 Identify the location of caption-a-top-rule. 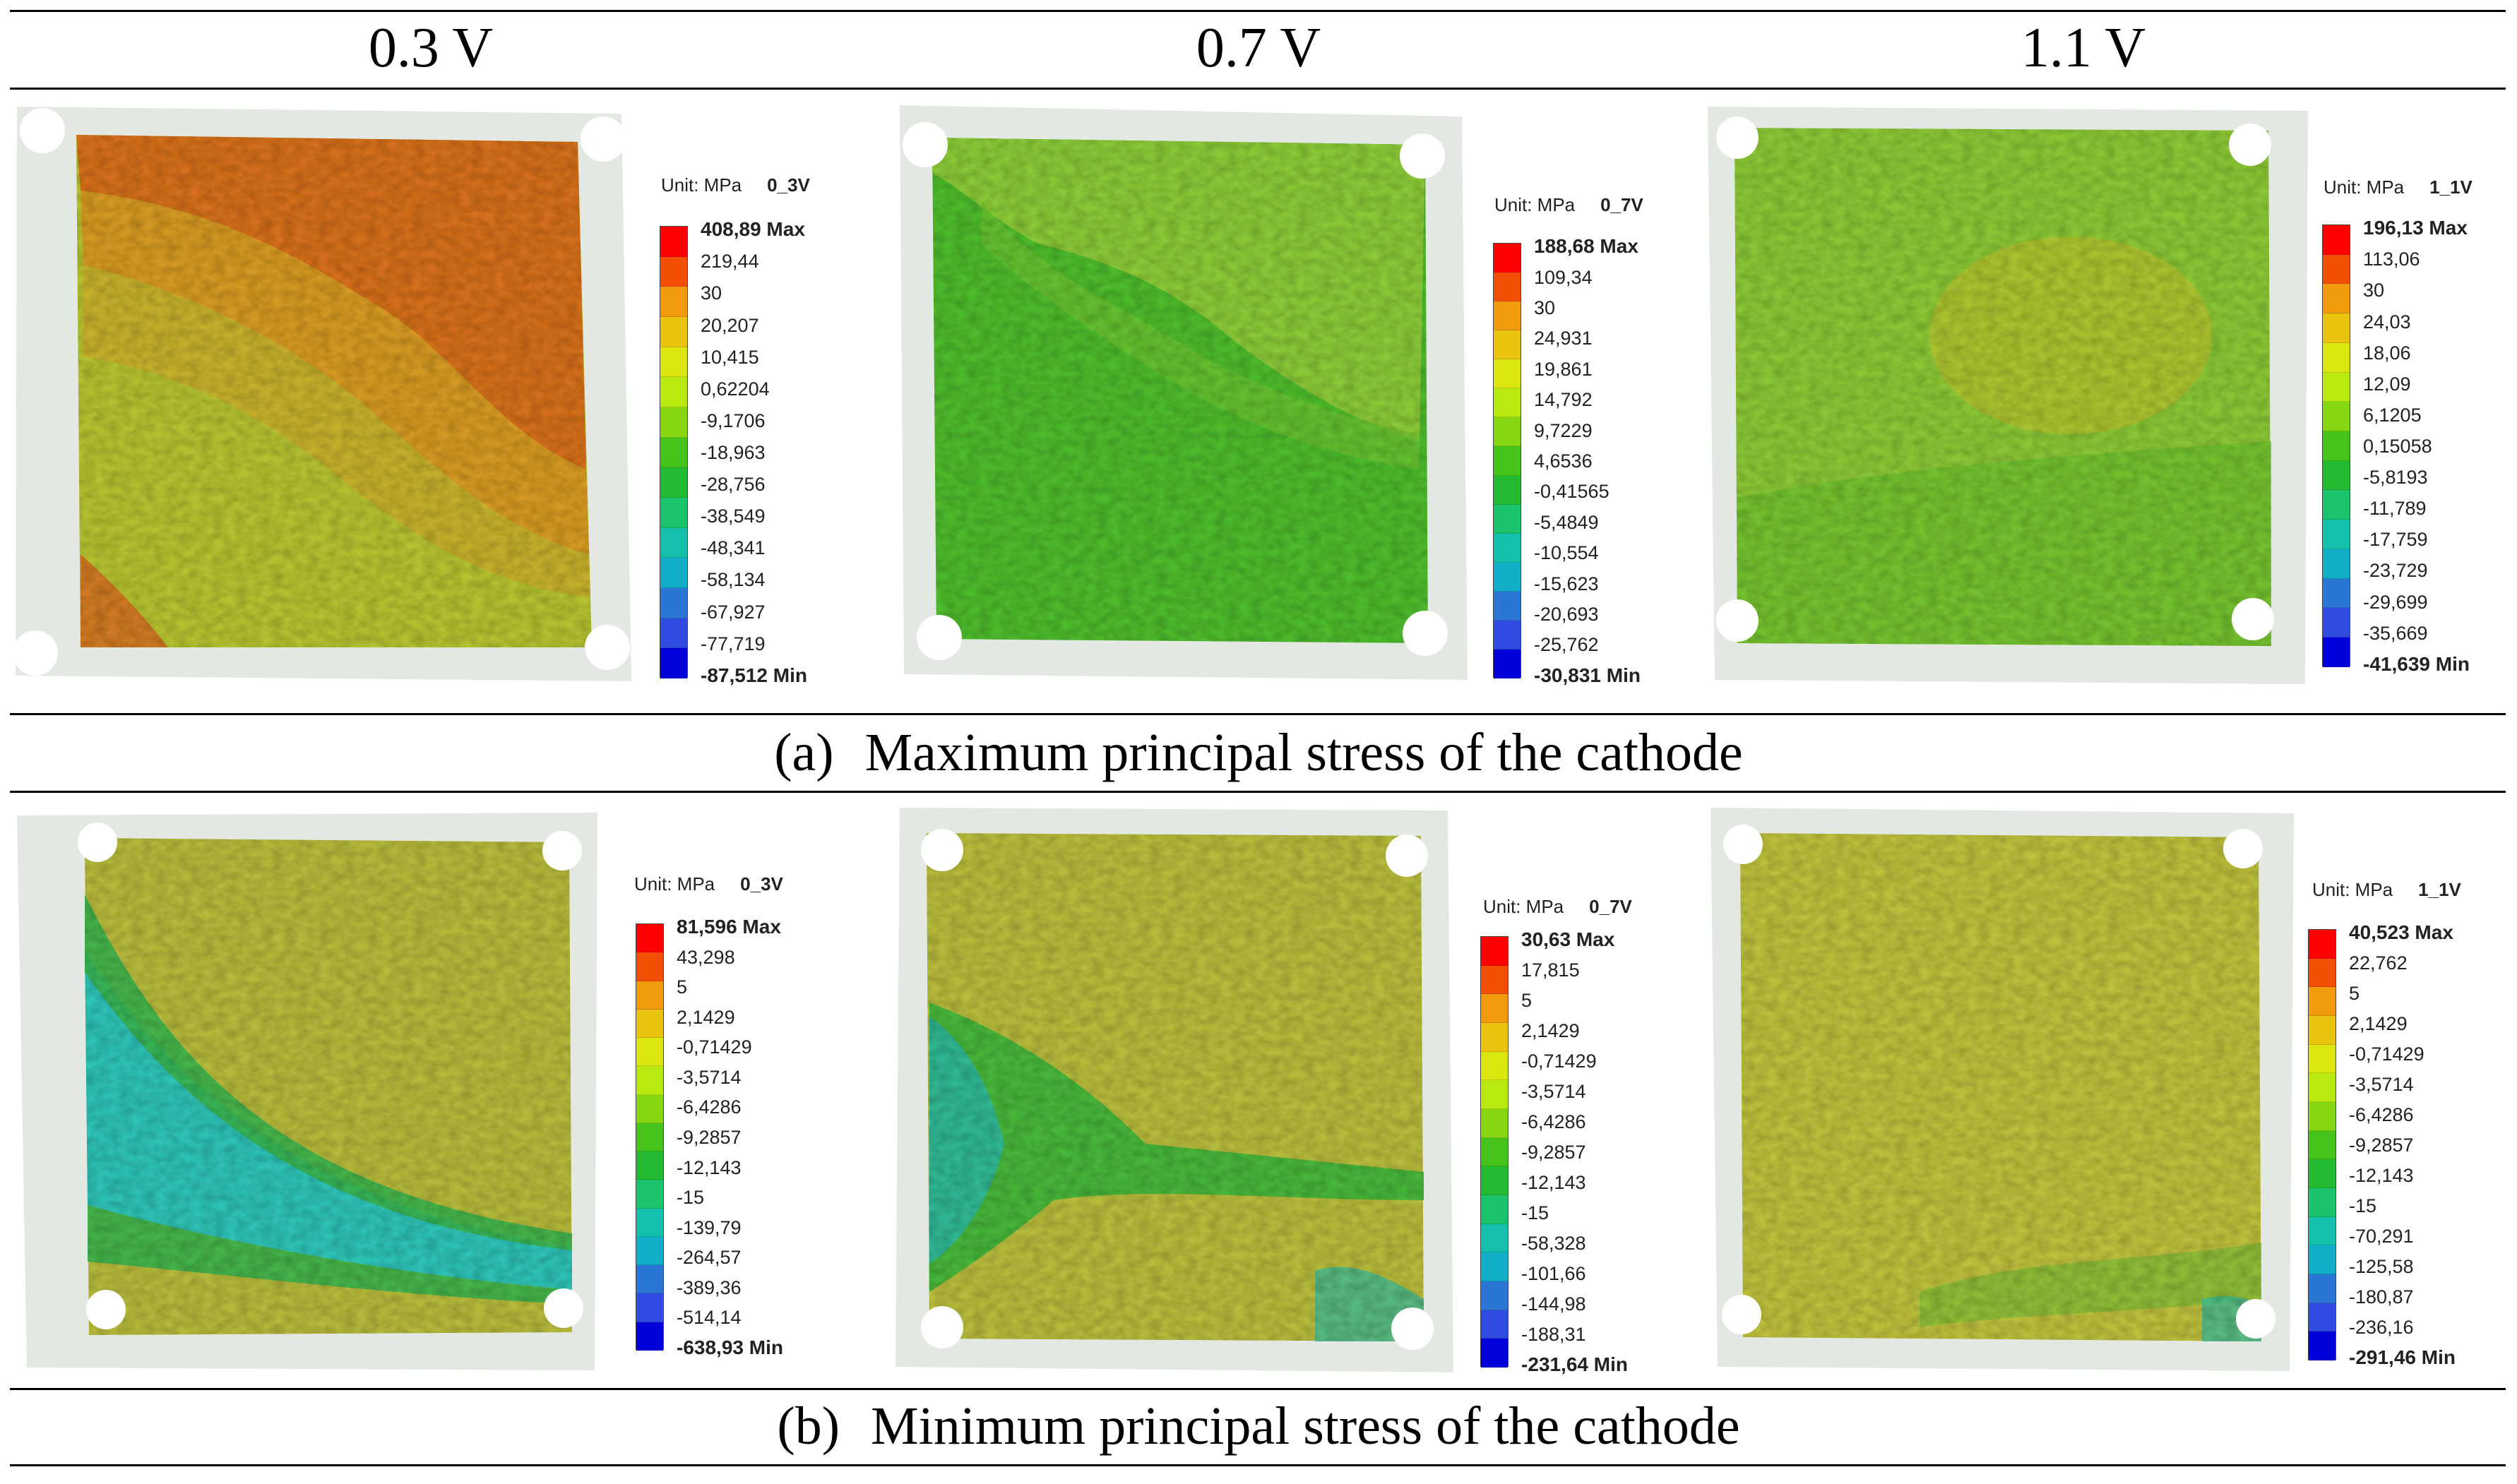
(1258, 714).